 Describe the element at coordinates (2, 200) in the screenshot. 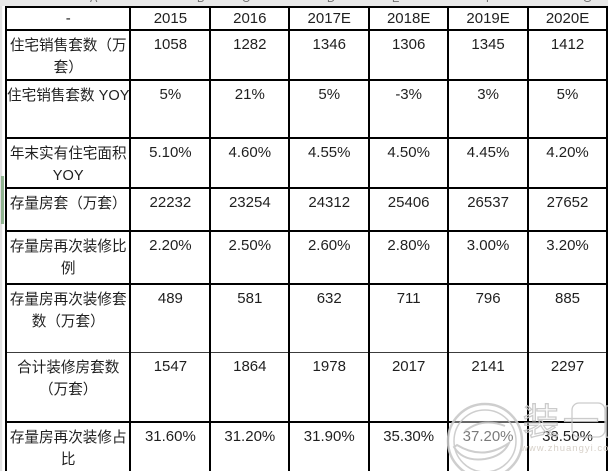

I see `row-selection-indicator` at that location.